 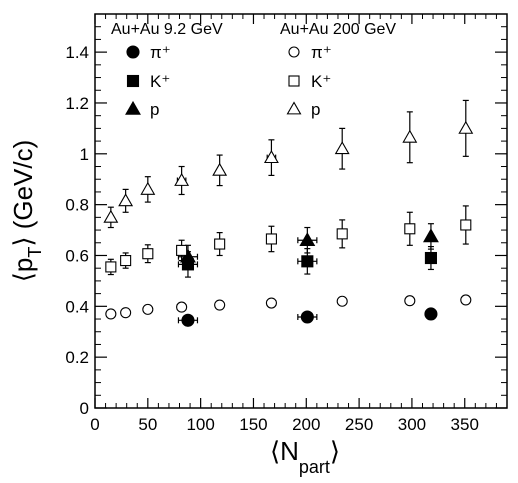 What do you see at coordinates (77, 255) in the screenshot?
I see `y-tick-label: 0.6` at bounding box center [77, 255].